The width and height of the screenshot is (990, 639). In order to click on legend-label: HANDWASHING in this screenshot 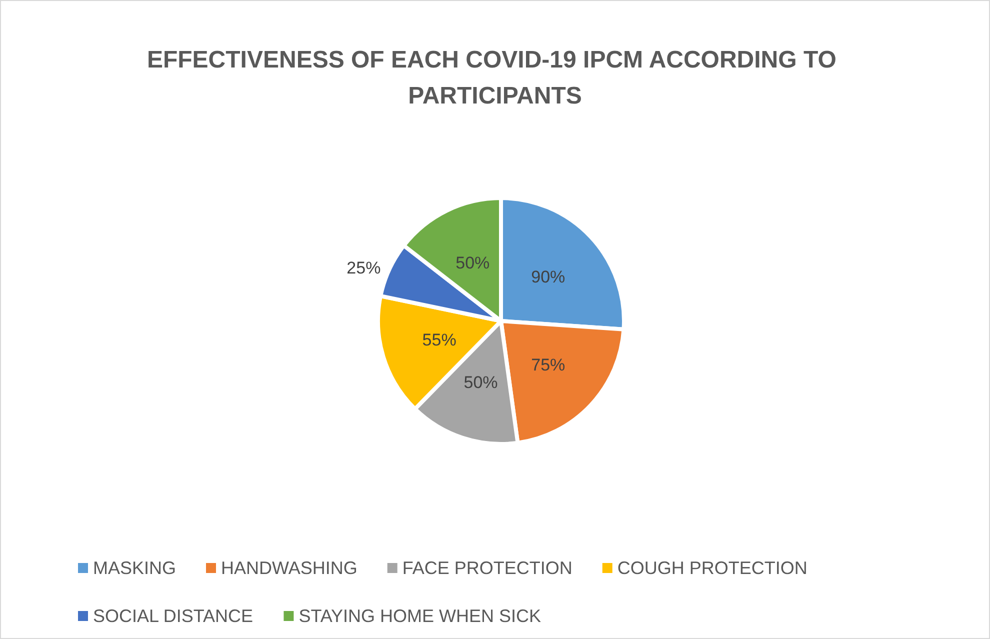, I will do `click(289, 568)`.